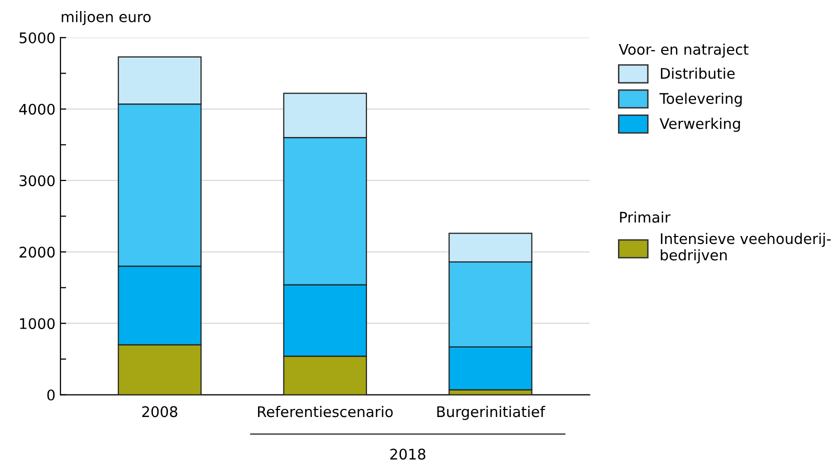  What do you see at coordinates (106, 18) in the screenshot?
I see `y-axis-title: miljoen euro` at bounding box center [106, 18].